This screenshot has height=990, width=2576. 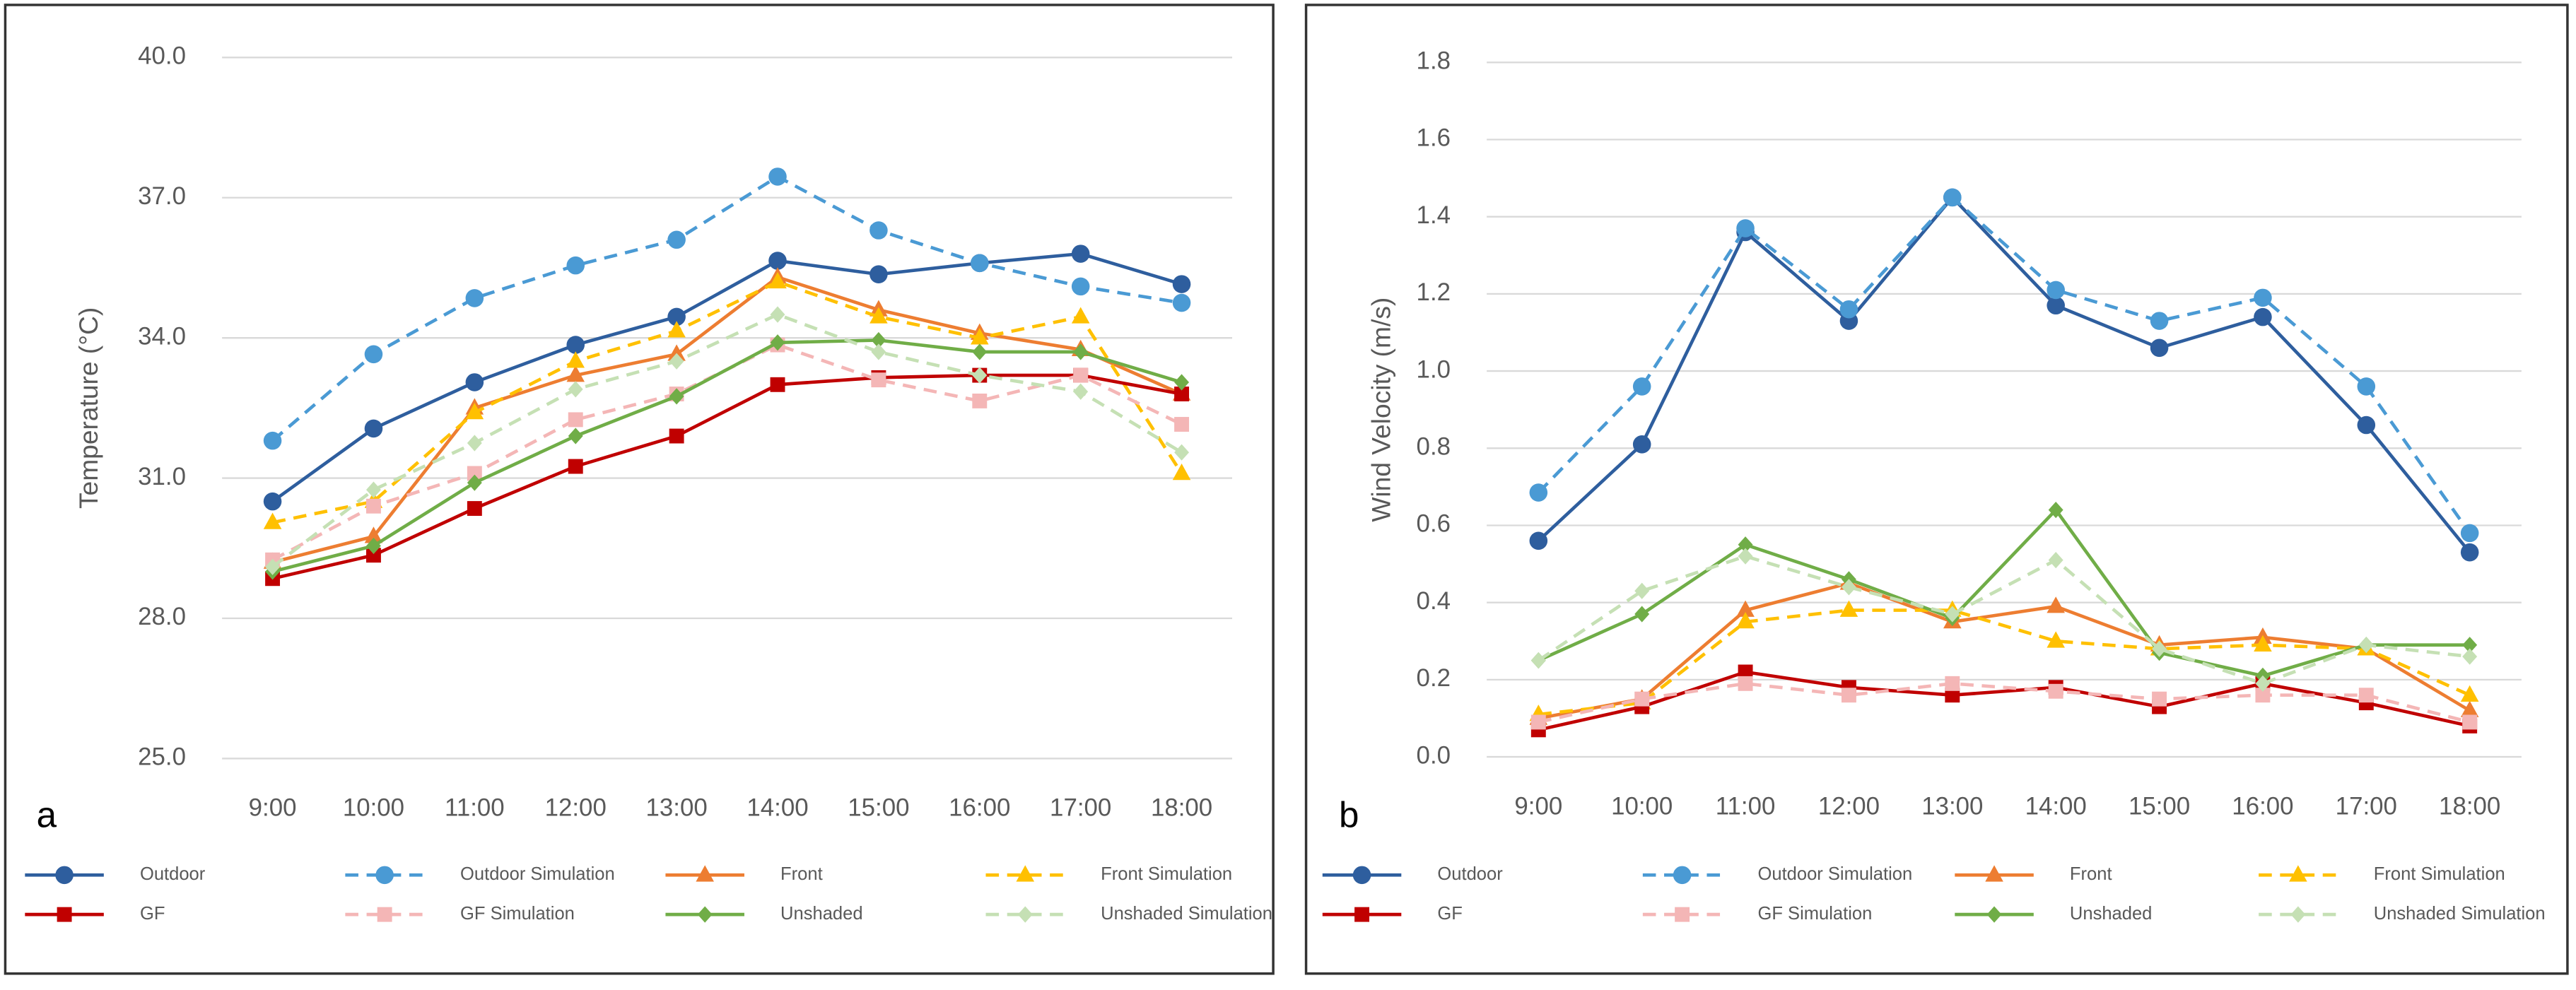 What do you see at coordinates (162, 56) in the screenshot?
I see `y-tick-label: 40.0` at bounding box center [162, 56].